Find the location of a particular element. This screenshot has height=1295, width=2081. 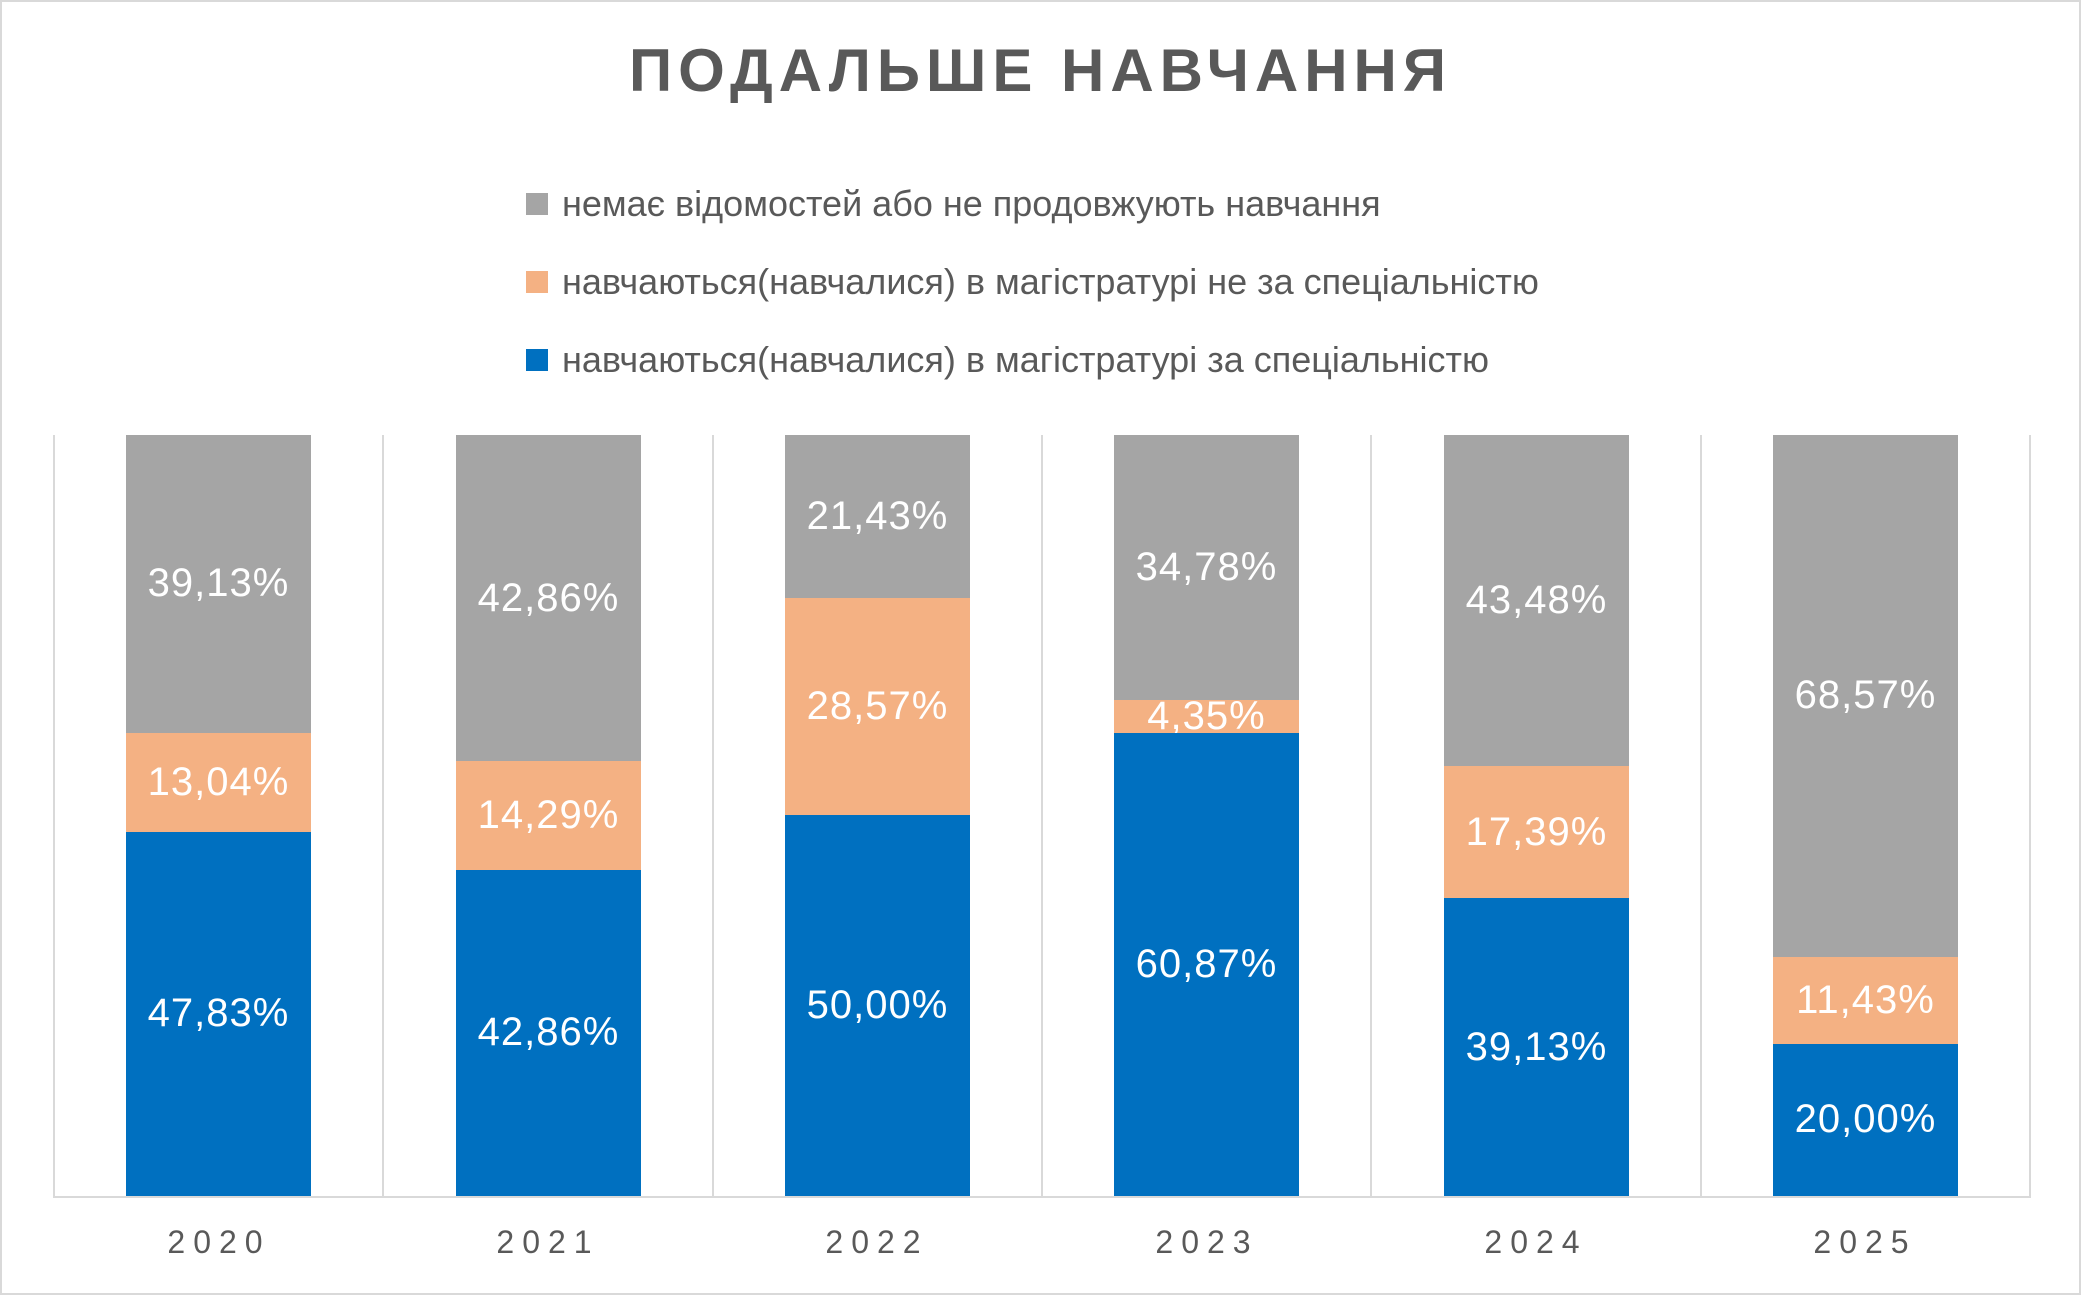

bar-segment-2025-series-2: 68,57% is located at coordinates (1865, 696).